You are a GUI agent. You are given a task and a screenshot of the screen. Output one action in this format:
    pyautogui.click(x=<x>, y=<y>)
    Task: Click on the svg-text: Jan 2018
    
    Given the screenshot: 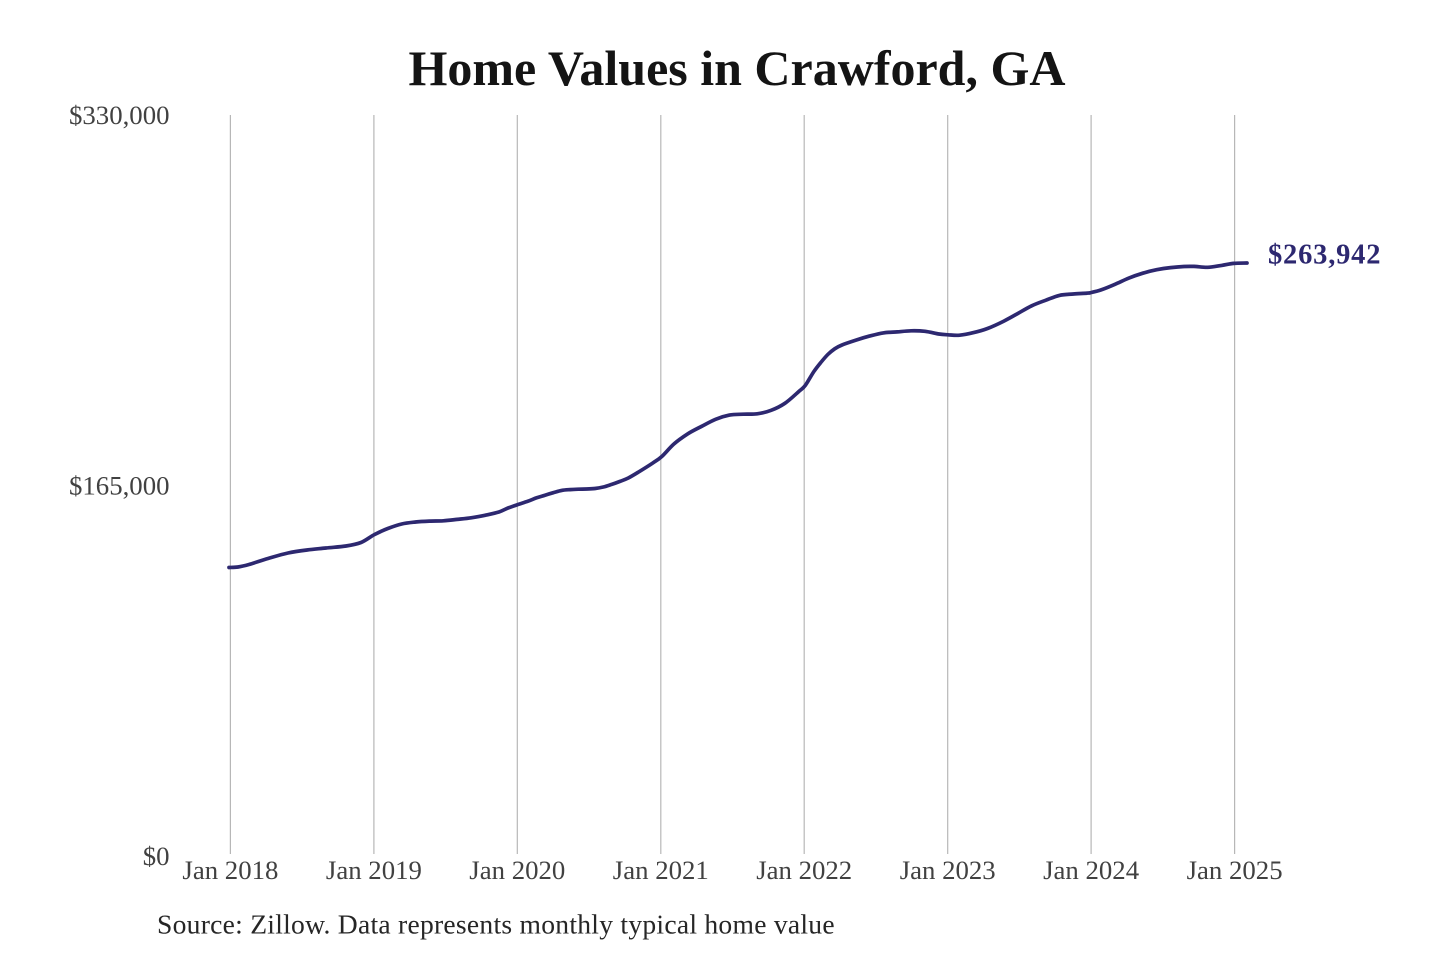 What is the action you would take?
    pyautogui.click(x=230, y=870)
    